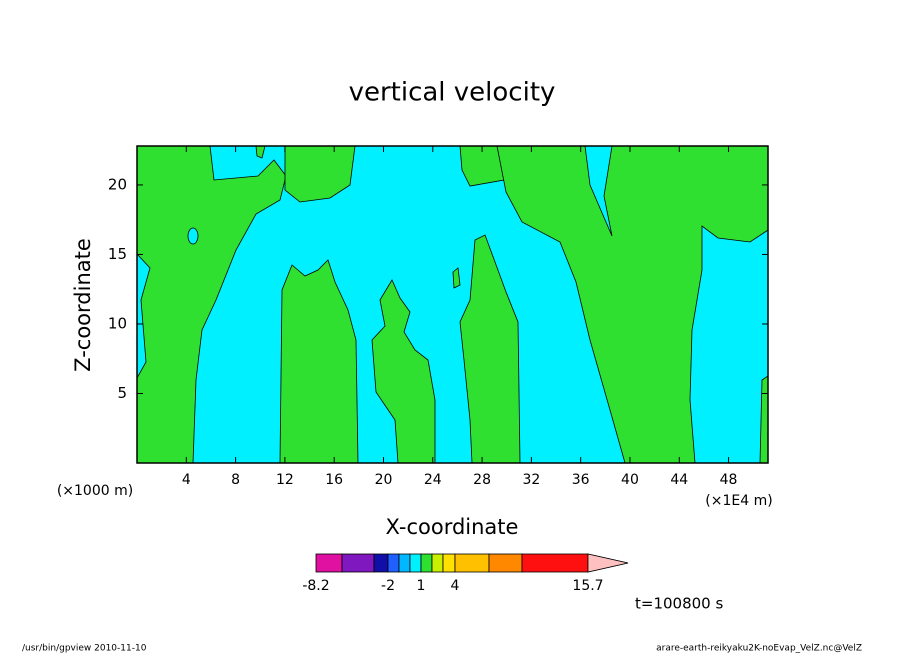 Image resolution: width=904 pixels, height=654 pixels. What do you see at coordinates (679, 604) in the screenshot?
I see `annotation: t=100800 s` at bounding box center [679, 604].